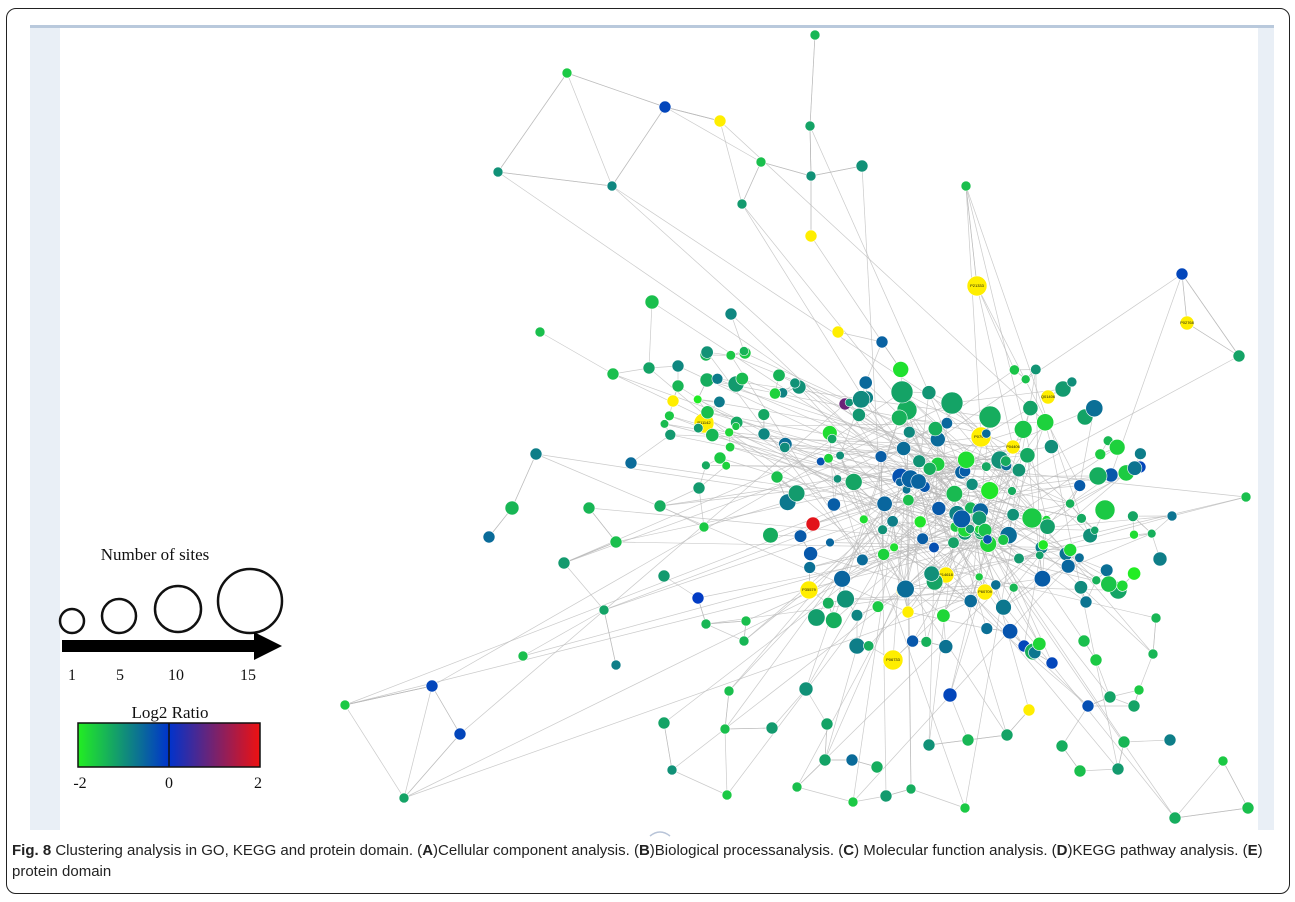 The height and width of the screenshot is (902, 1295). I want to click on network-node-label: Q01406, so click(1048, 396).